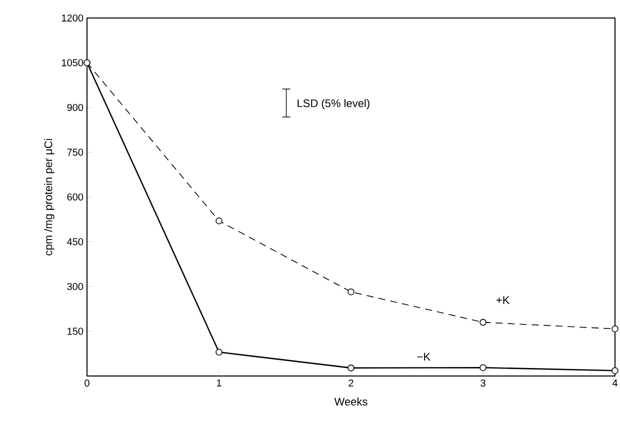  What do you see at coordinates (503, 300) in the screenshot?
I see `series-label: +K` at bounding box center [503, 300].